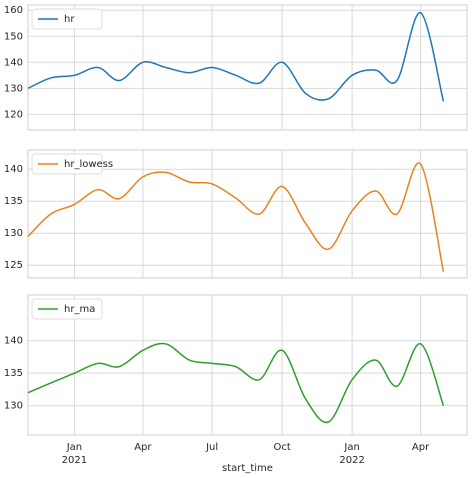 The image size is (474, 478). Describe the element at coordinates (13, 36) in the screenshot. I see `y-tick-label: 150` at that location.